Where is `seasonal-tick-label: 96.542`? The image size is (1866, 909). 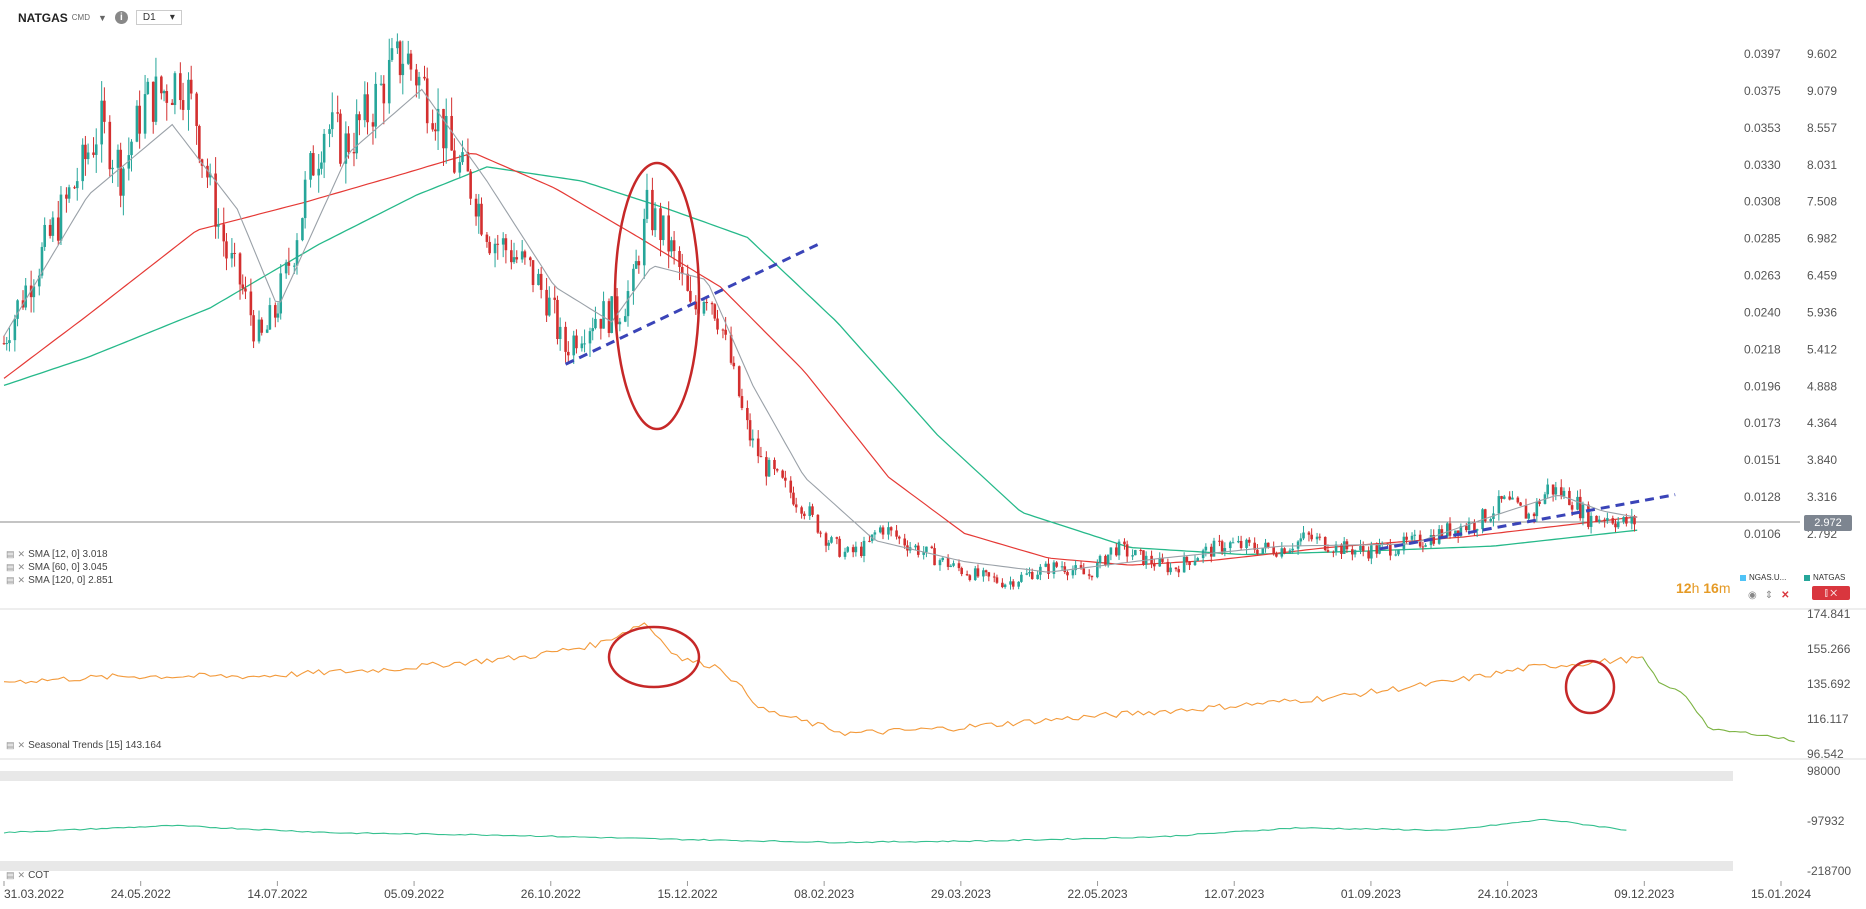 seasonal-tick-label: 96.542 is located at coordinates (1825, 754).